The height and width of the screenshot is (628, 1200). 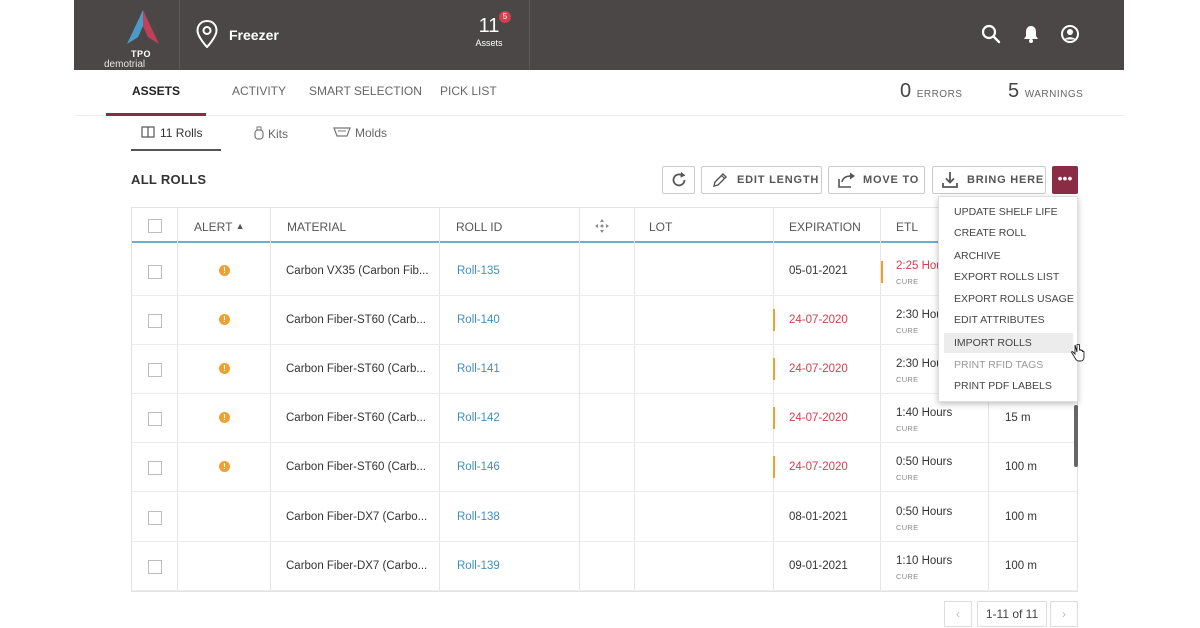 What do you see at coordinates (1014, 299) in the screenshot?
I see `menu-item-export-rolls-usage: EXPORT ROLLS USAGE` at bounding box center [1014, 299].